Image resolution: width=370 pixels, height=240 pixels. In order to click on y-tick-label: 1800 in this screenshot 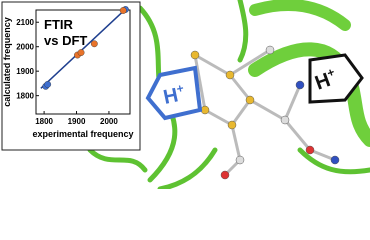, I will do `click(25, 96)`.